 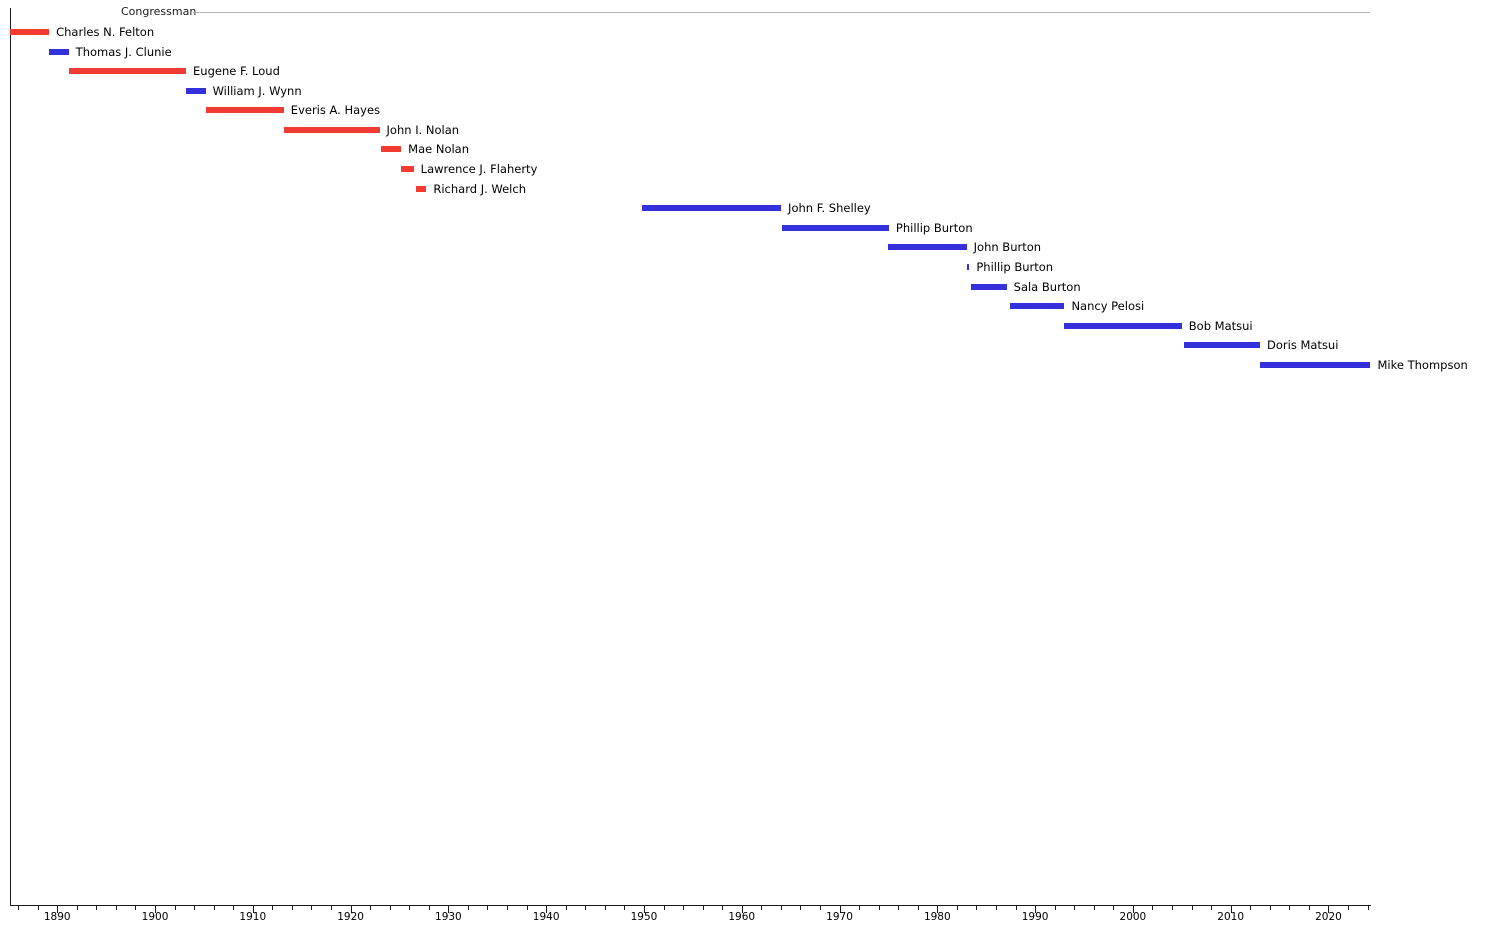 What do you see at coordinates (1035, 917) in the screenshot?
I see `x-axis-tick-label: 1990` at bounding box center [1035, 917].